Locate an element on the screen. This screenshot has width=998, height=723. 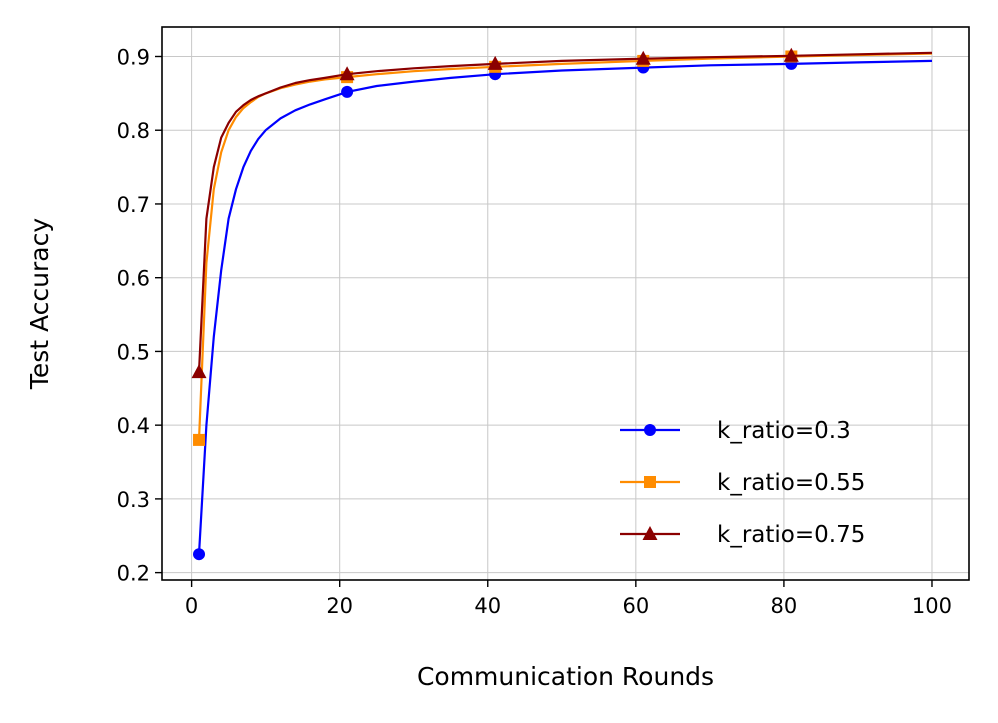
x-axis-label: Communication Rounds is located at coordinates (565, 676).